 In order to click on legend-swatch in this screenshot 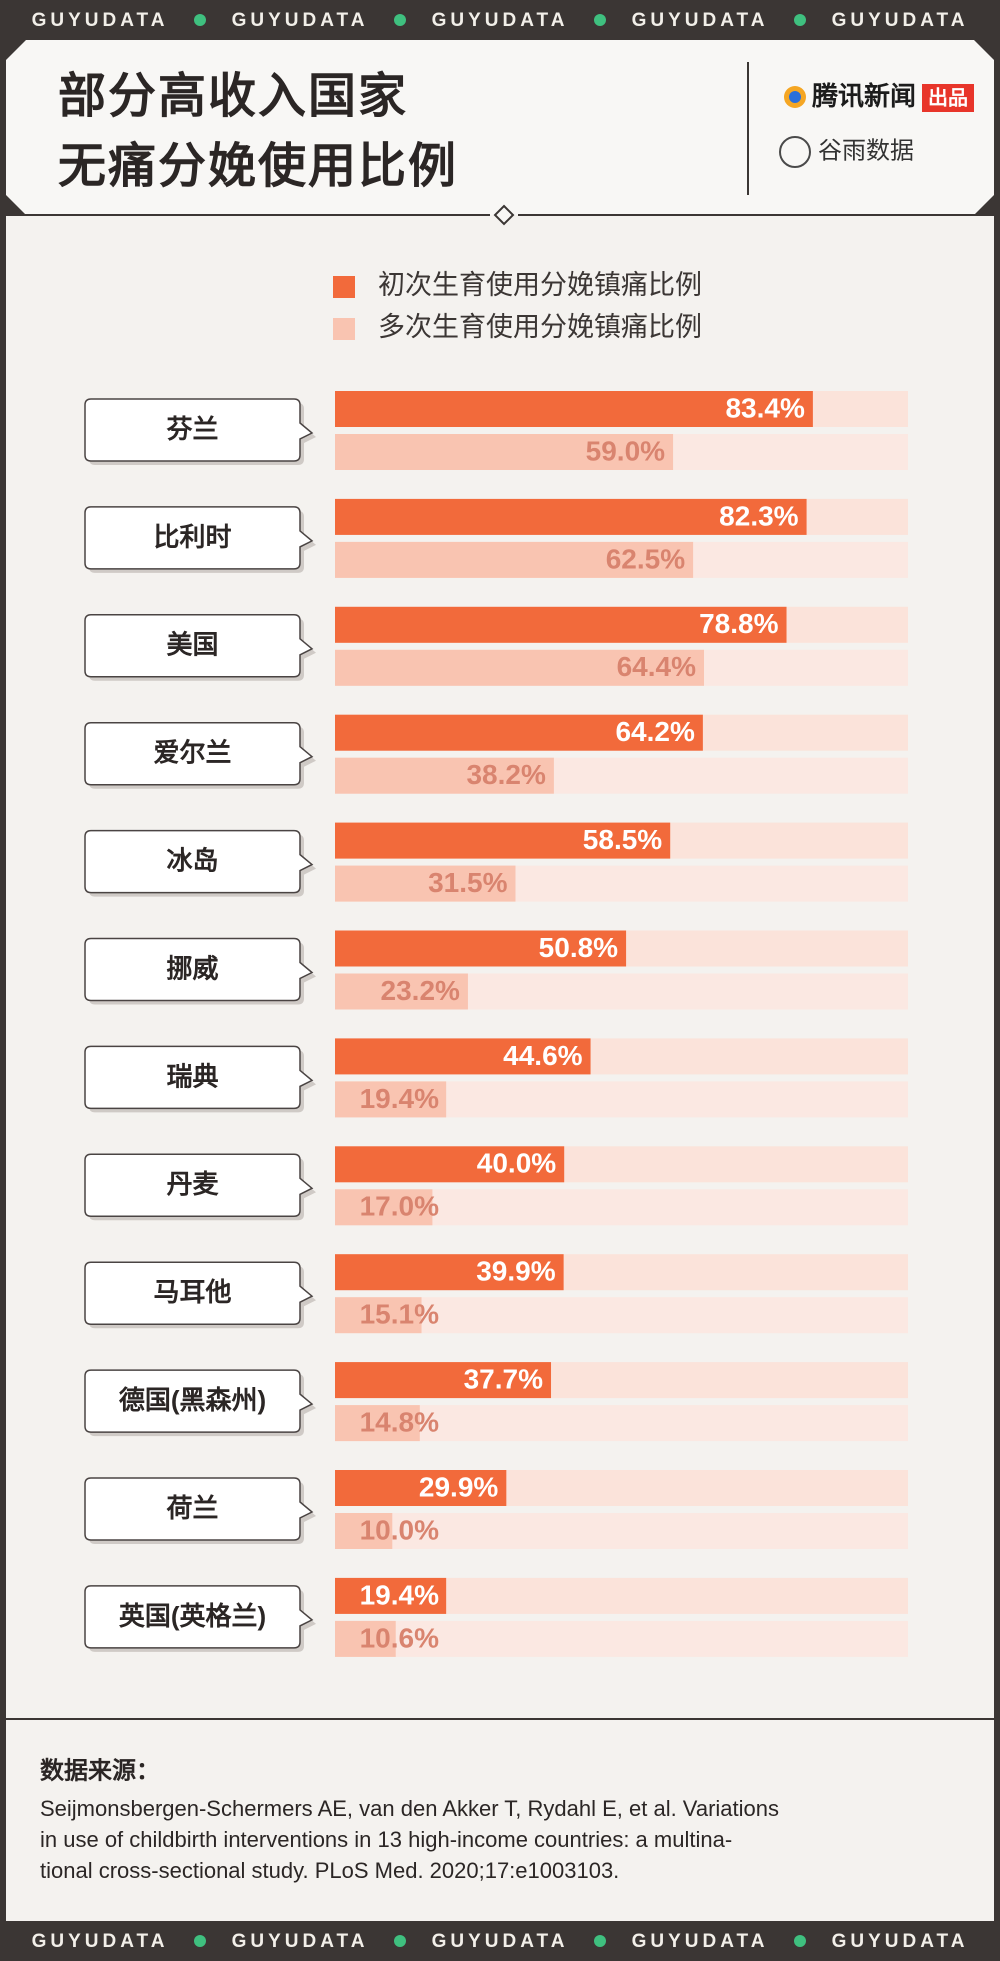, I will do `click(344, 329)`.